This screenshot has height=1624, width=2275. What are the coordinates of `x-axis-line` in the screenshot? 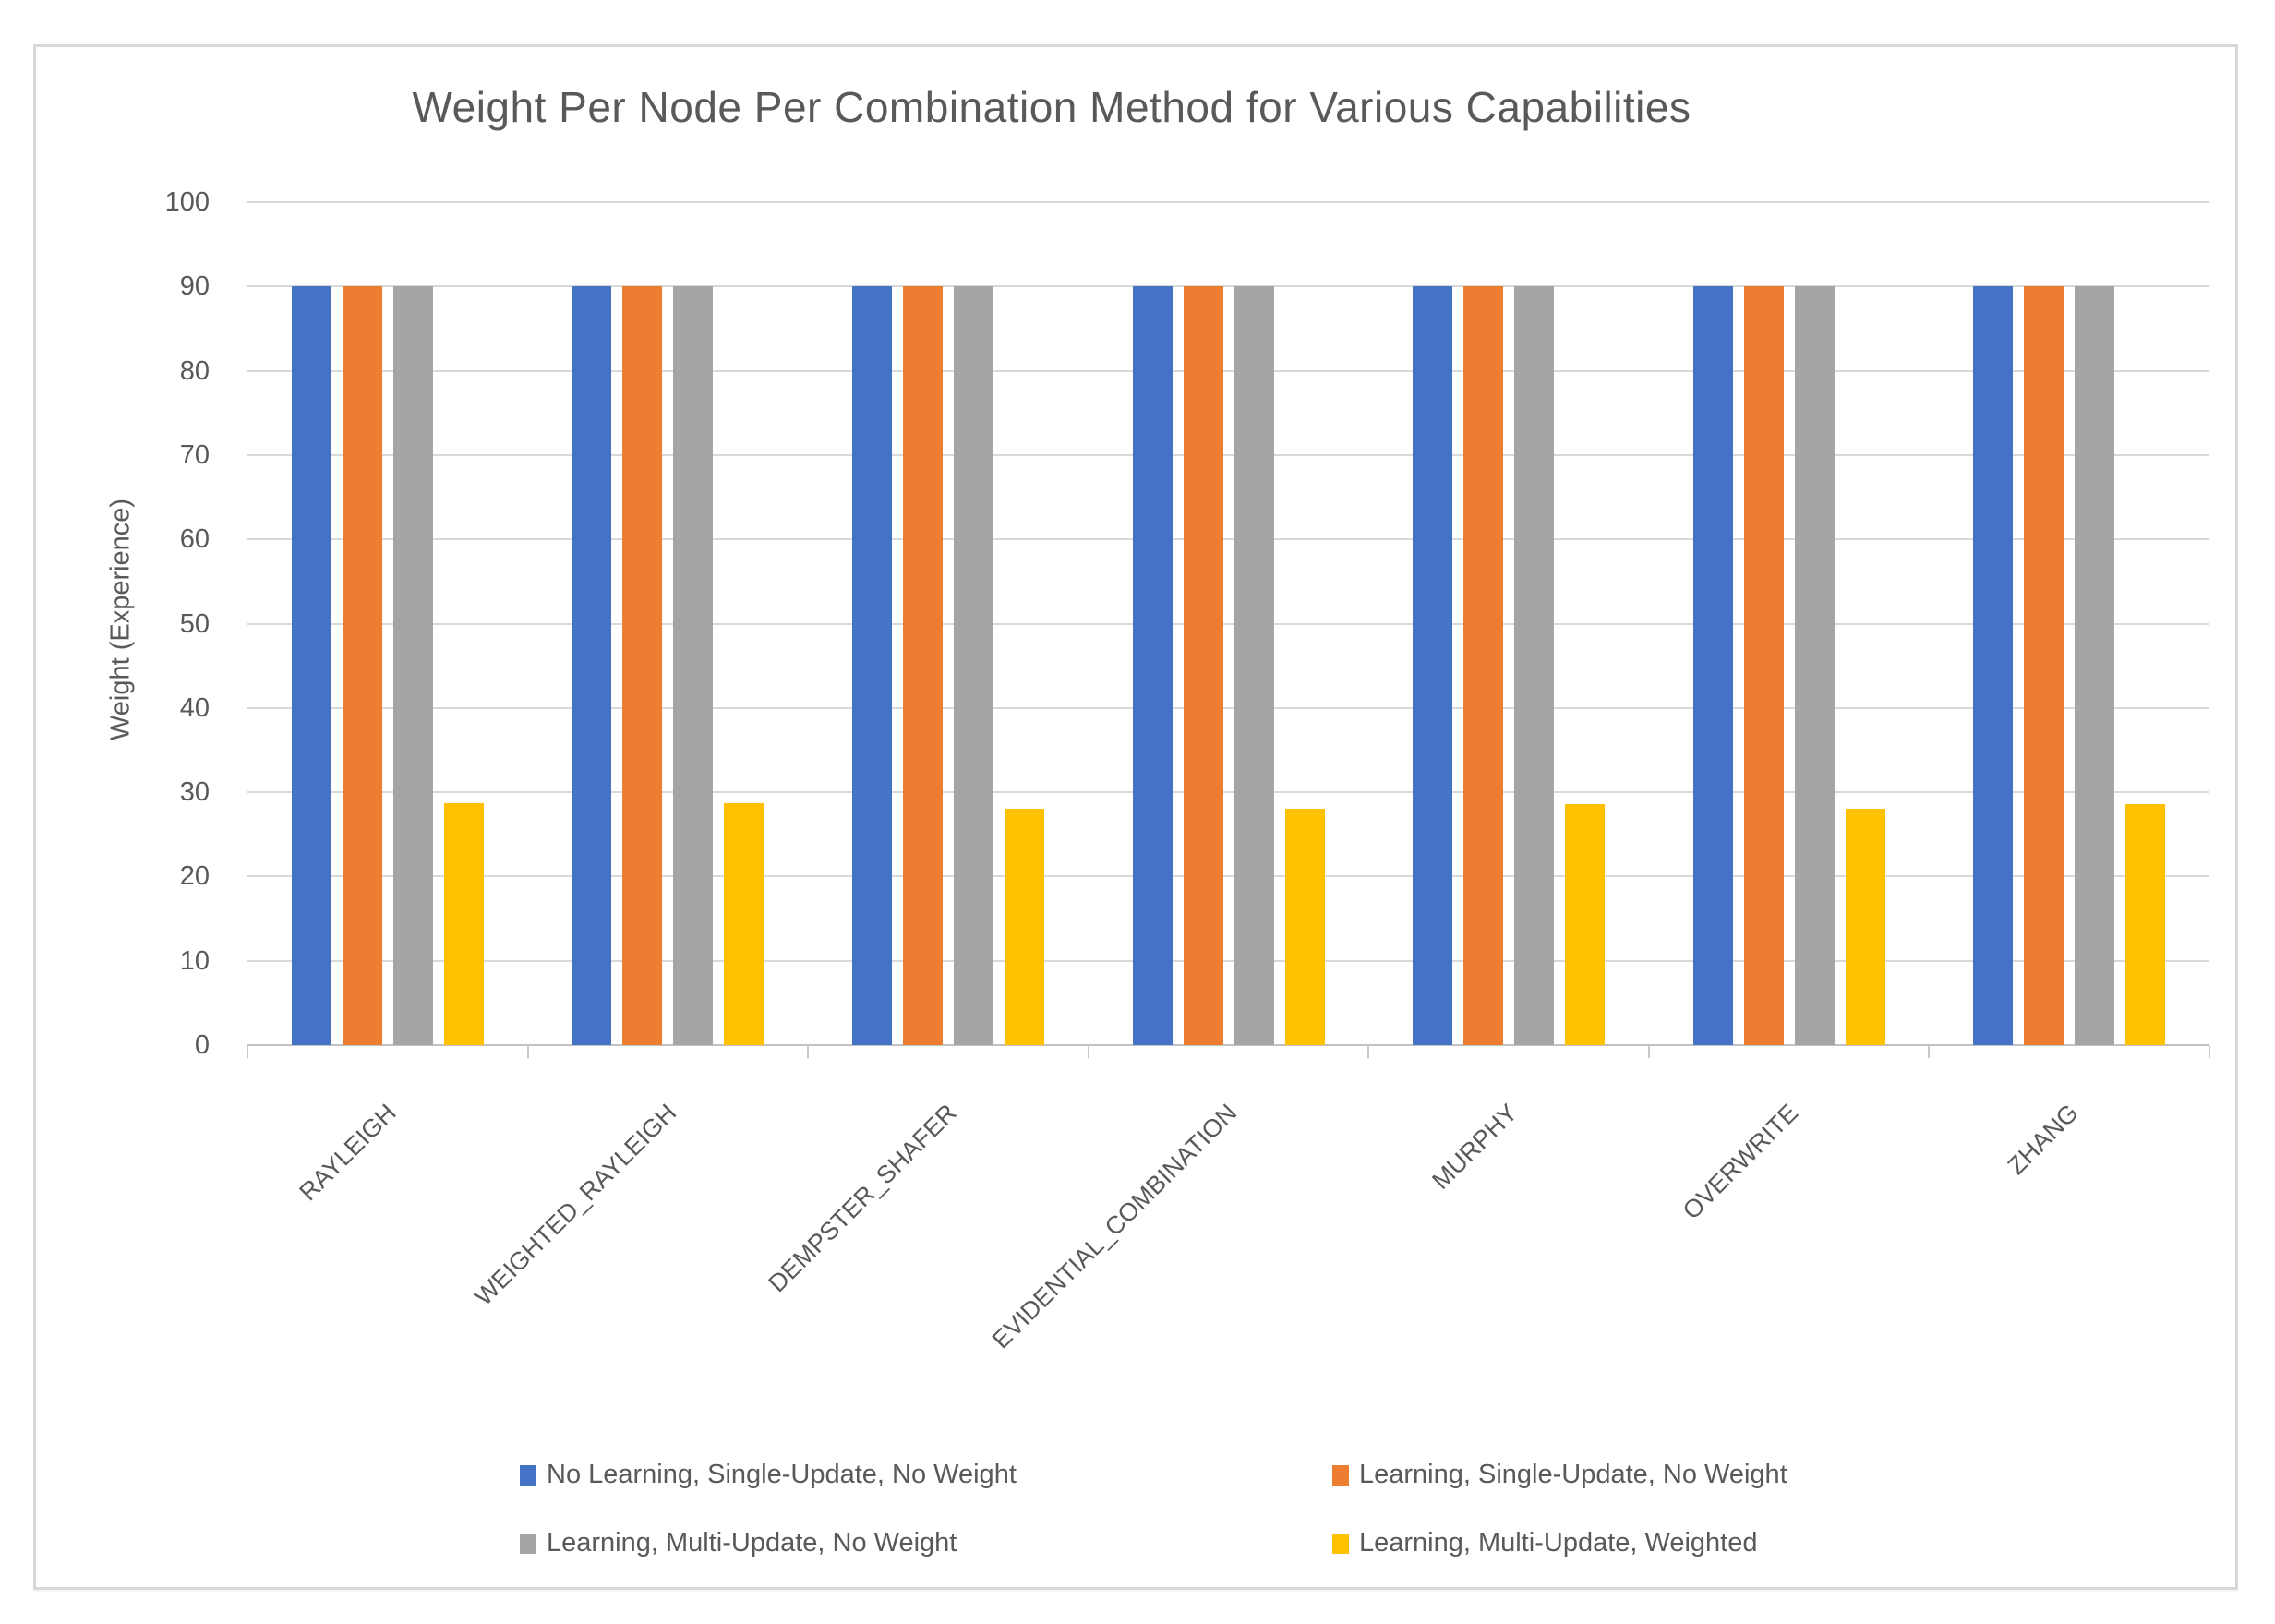 It's located at (1228, 1045).